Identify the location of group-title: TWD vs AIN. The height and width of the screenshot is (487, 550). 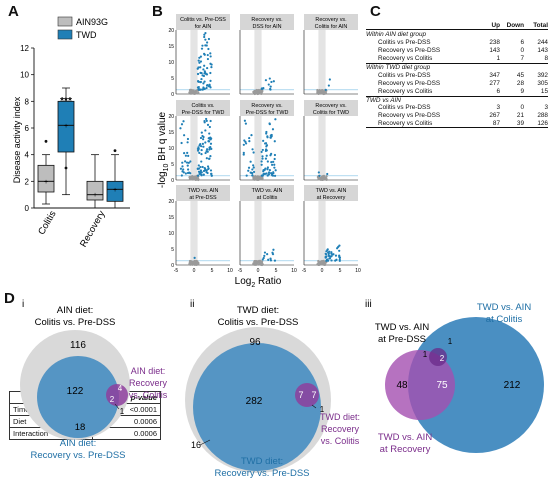
(457, 99).